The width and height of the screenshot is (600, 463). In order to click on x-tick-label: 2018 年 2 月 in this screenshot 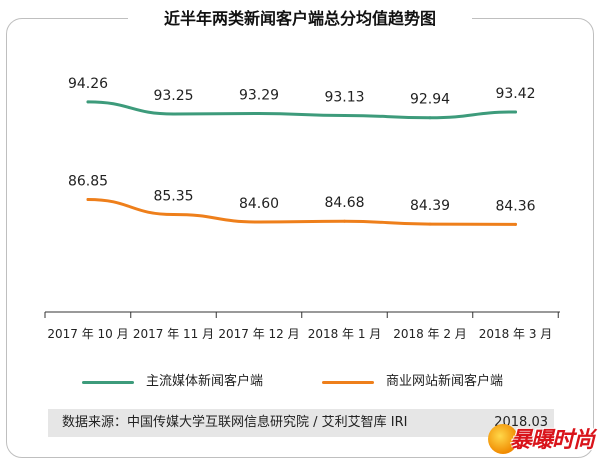, I will do `click(430, 334)`.